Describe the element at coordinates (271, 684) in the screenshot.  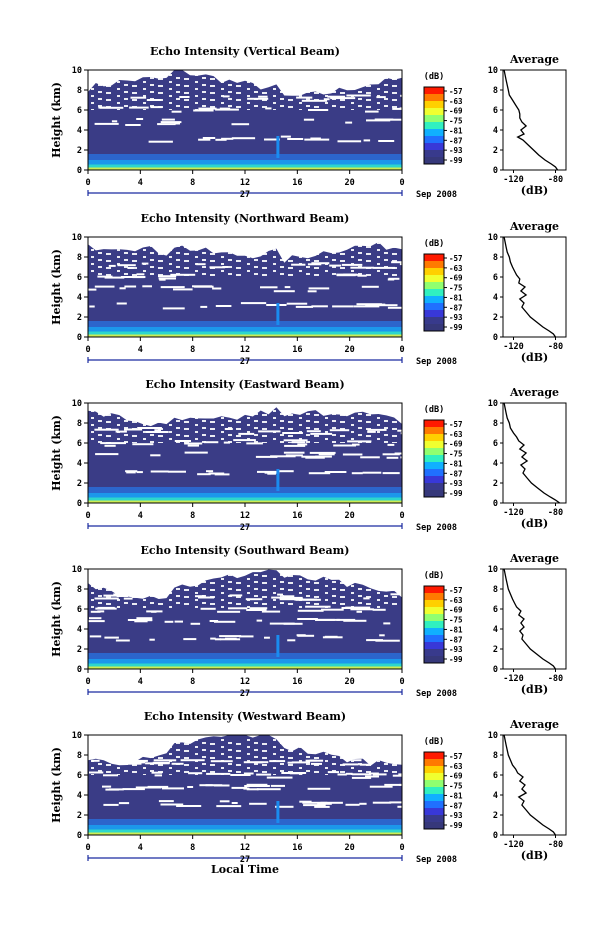
I see `x-axis: 0 4 8 12 16 20 0 27 Sep 2008` at that location.